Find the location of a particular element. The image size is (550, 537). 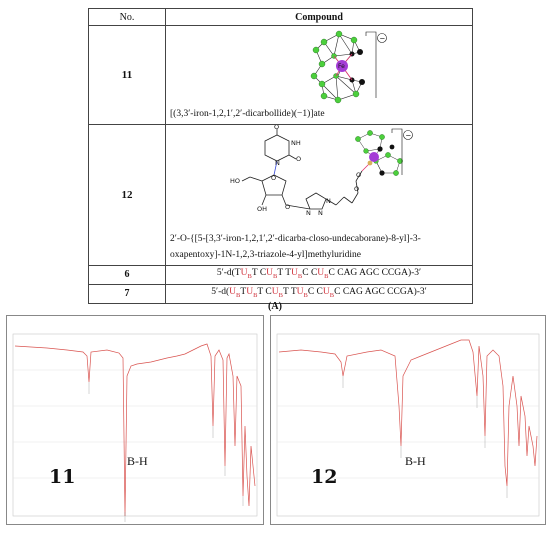

atom-nh: NH is located at coordinates (296, 143).